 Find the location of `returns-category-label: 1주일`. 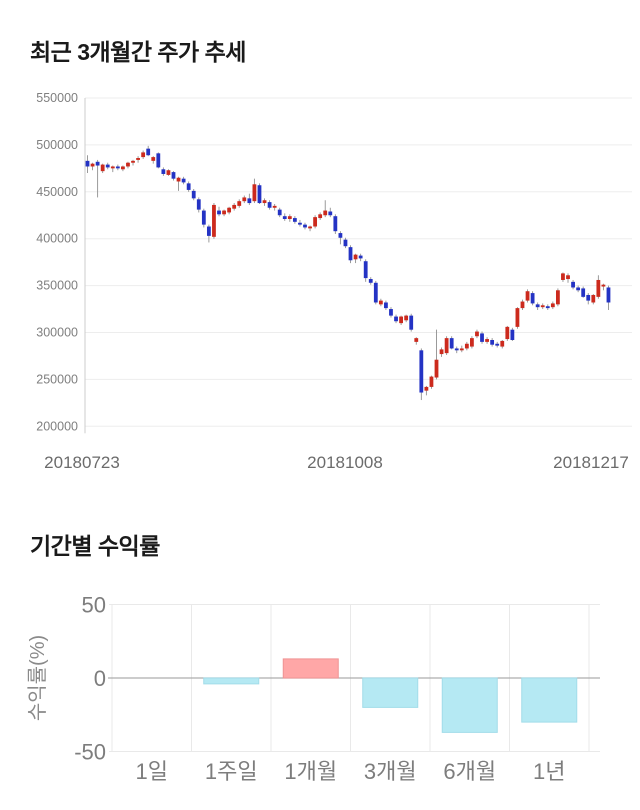

returns-category-label: 1주일 is located at coordinates (231, 771).